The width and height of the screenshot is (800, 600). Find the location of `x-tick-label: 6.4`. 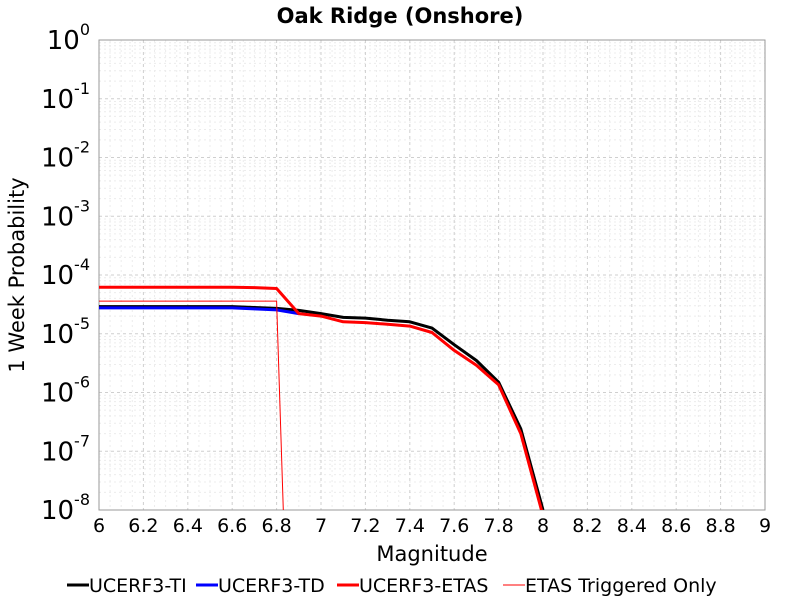

x-tick-label: 6.4 is located at coordinates (188, 526).